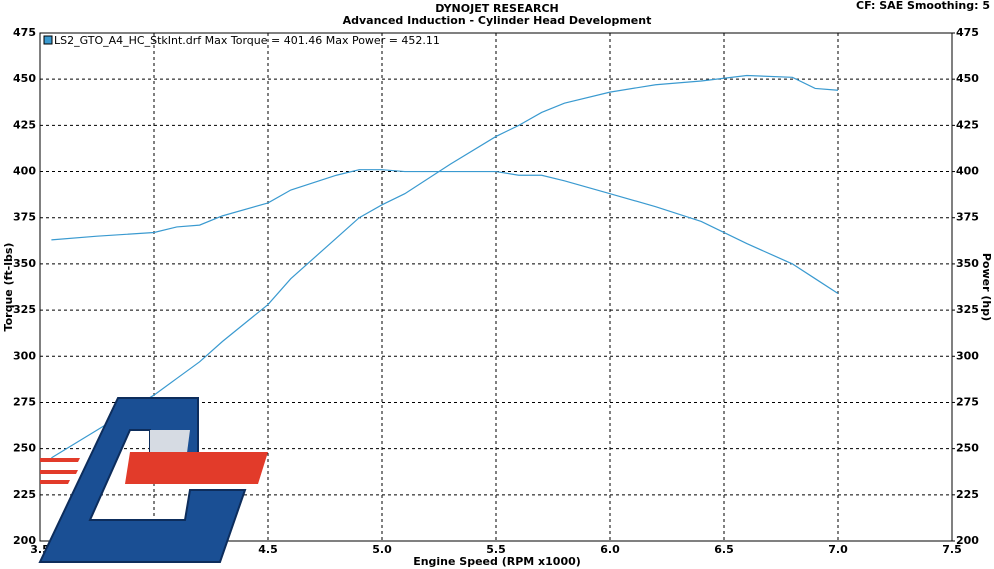 This screenshot has height=569, width=994. I want to click on x-tick-label: 5.0, so click(382, 549).